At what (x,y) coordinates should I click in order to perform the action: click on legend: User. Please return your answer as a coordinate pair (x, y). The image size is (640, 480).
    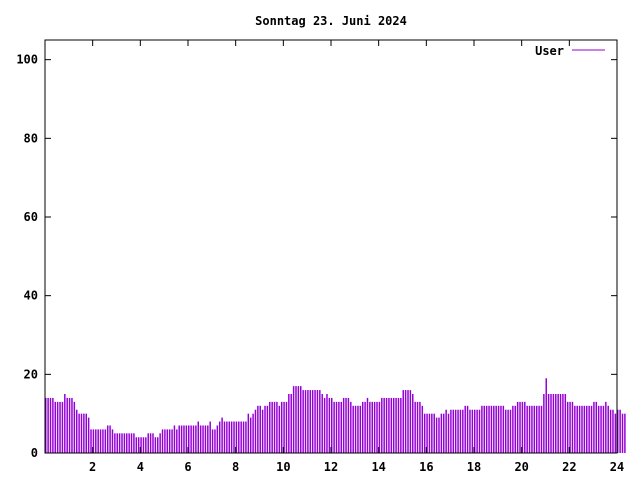
    Looking at the image, I should click on (570, 51).